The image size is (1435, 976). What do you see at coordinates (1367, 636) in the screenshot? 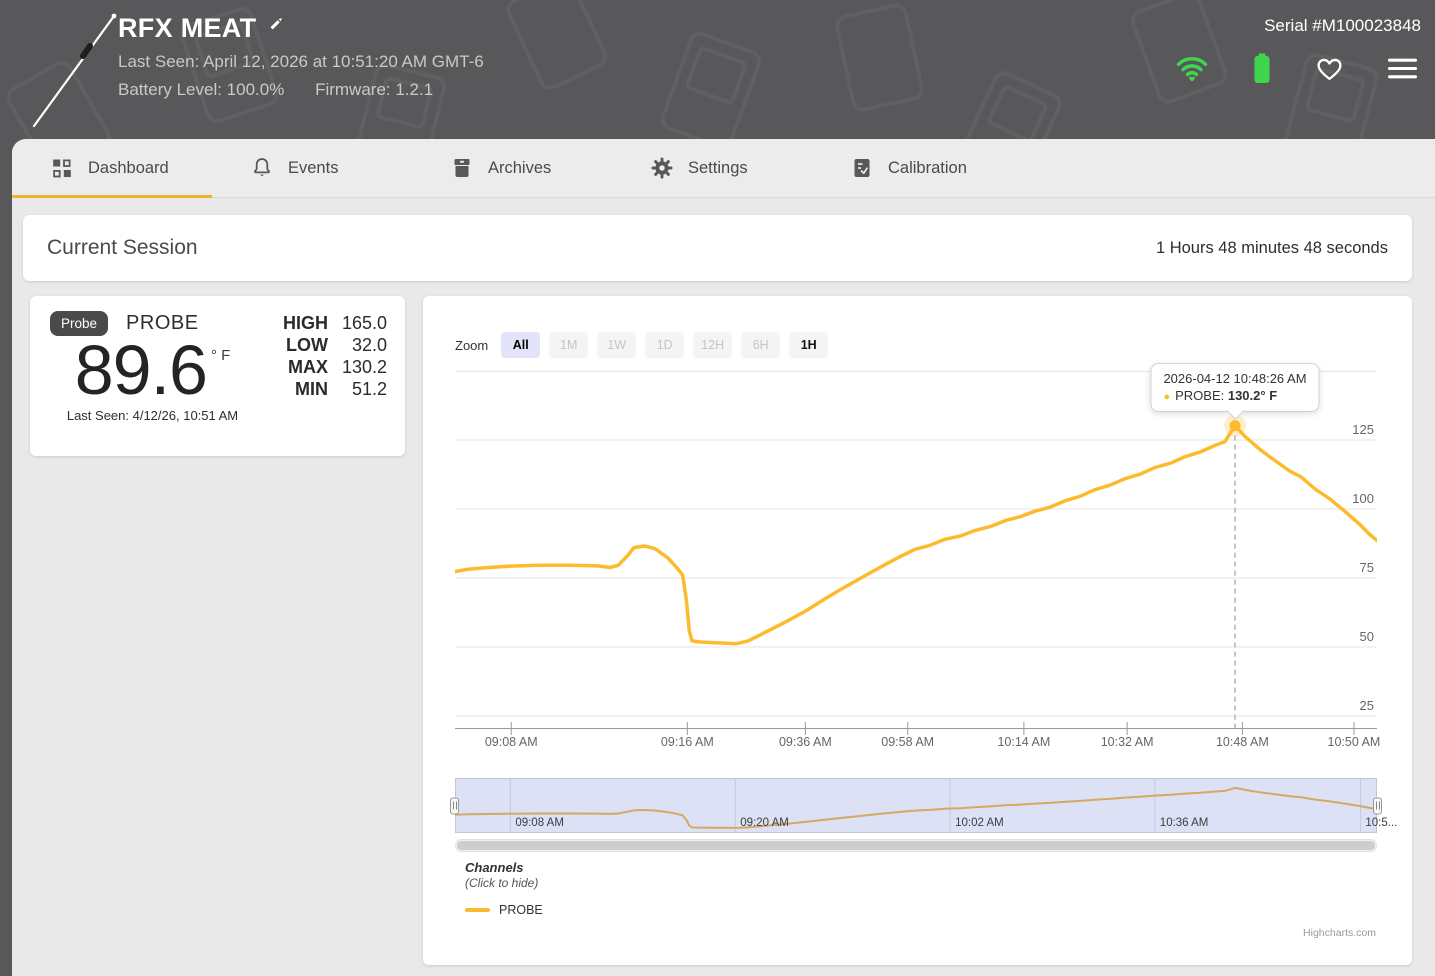
I see `svg-text: 50` at bounding box center [1367, 636].